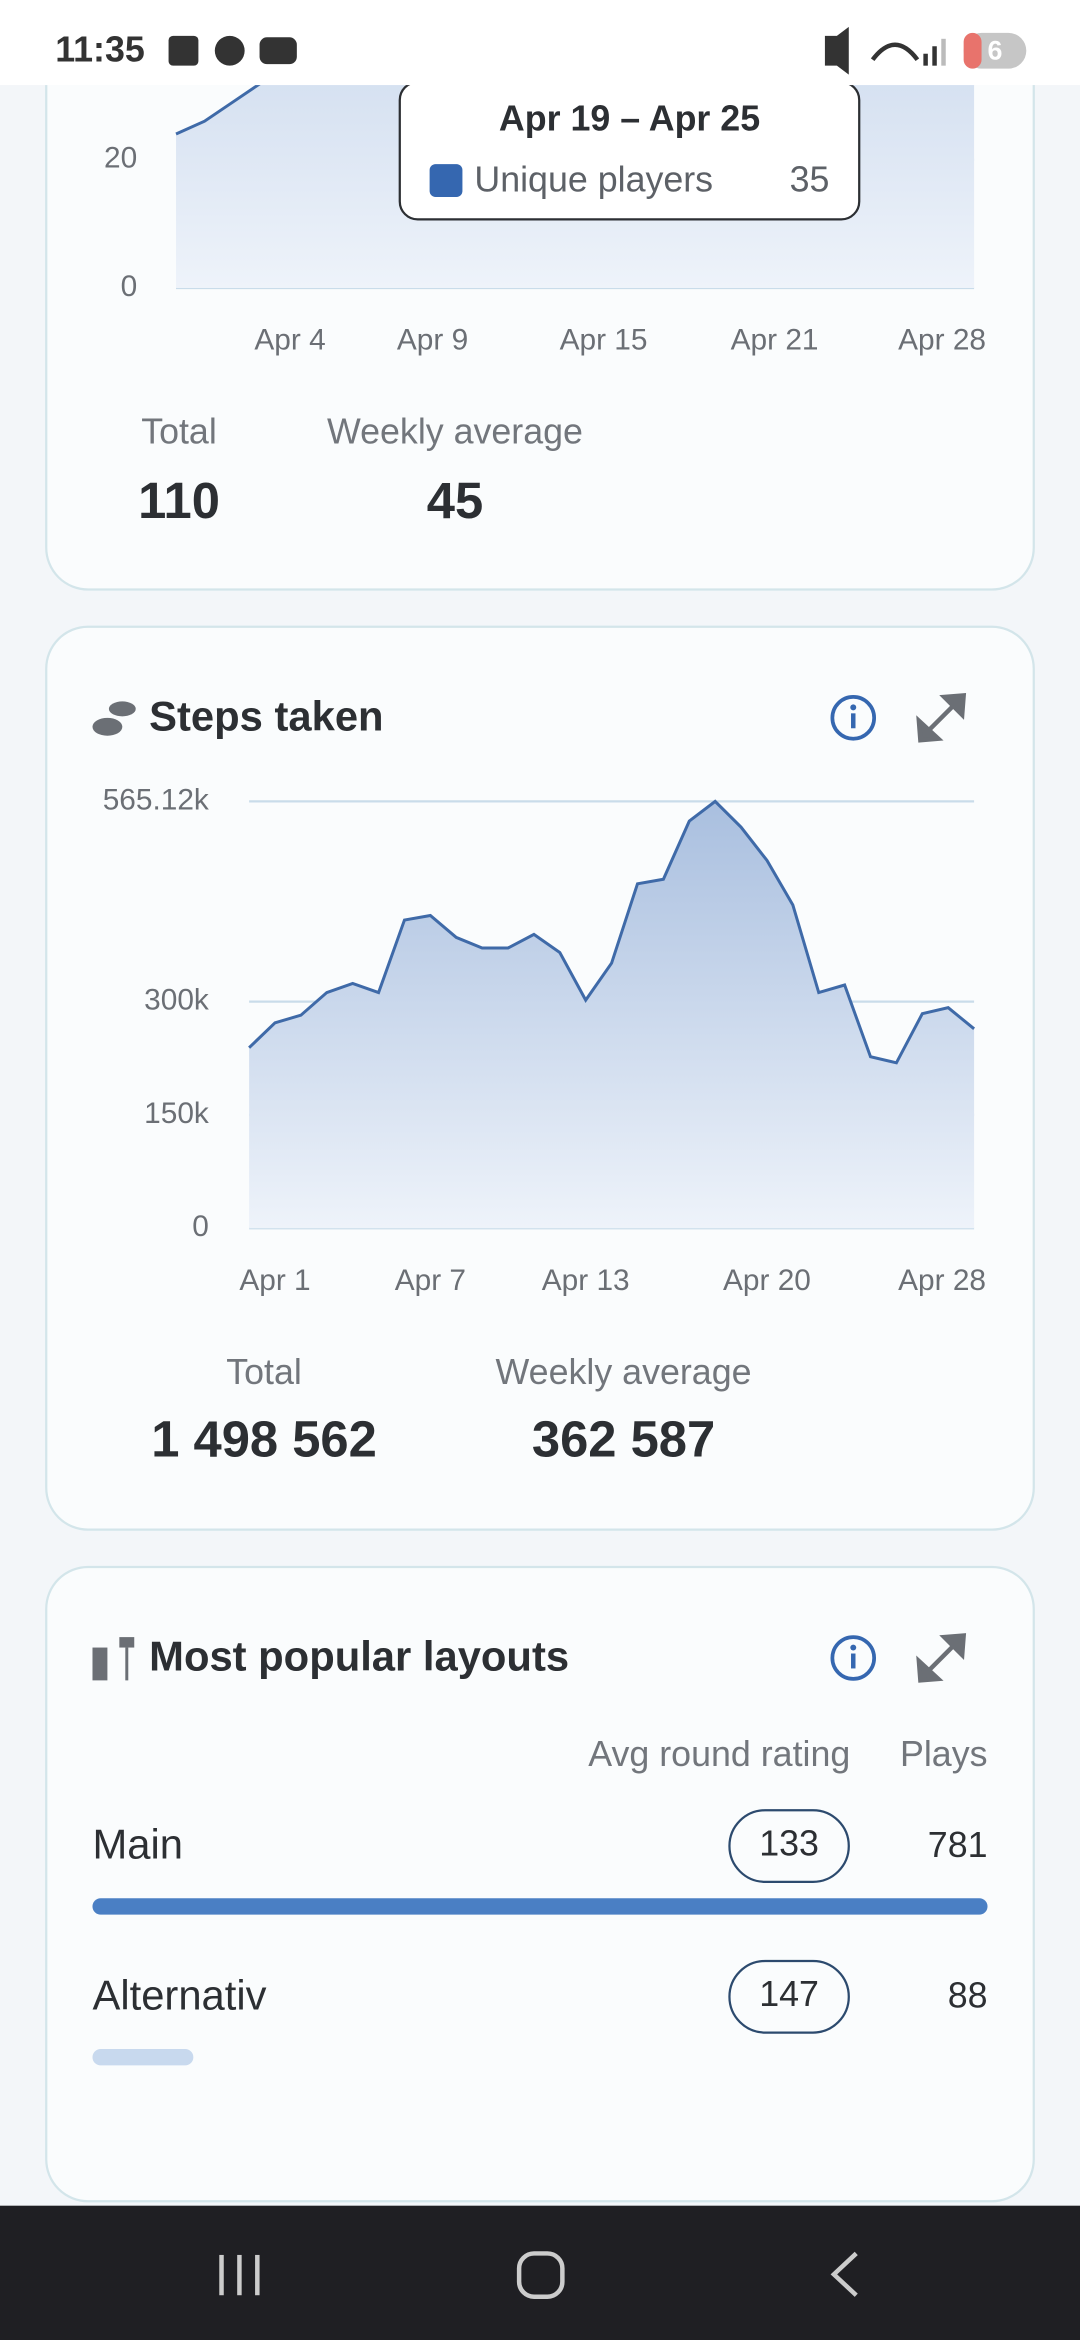 This screenshot has height=2340, width=1080. What do you see at coordinates (176, 1113) in the screenshot?
I see `y-tick-label: 150k` at bounding box center [176, 1113].